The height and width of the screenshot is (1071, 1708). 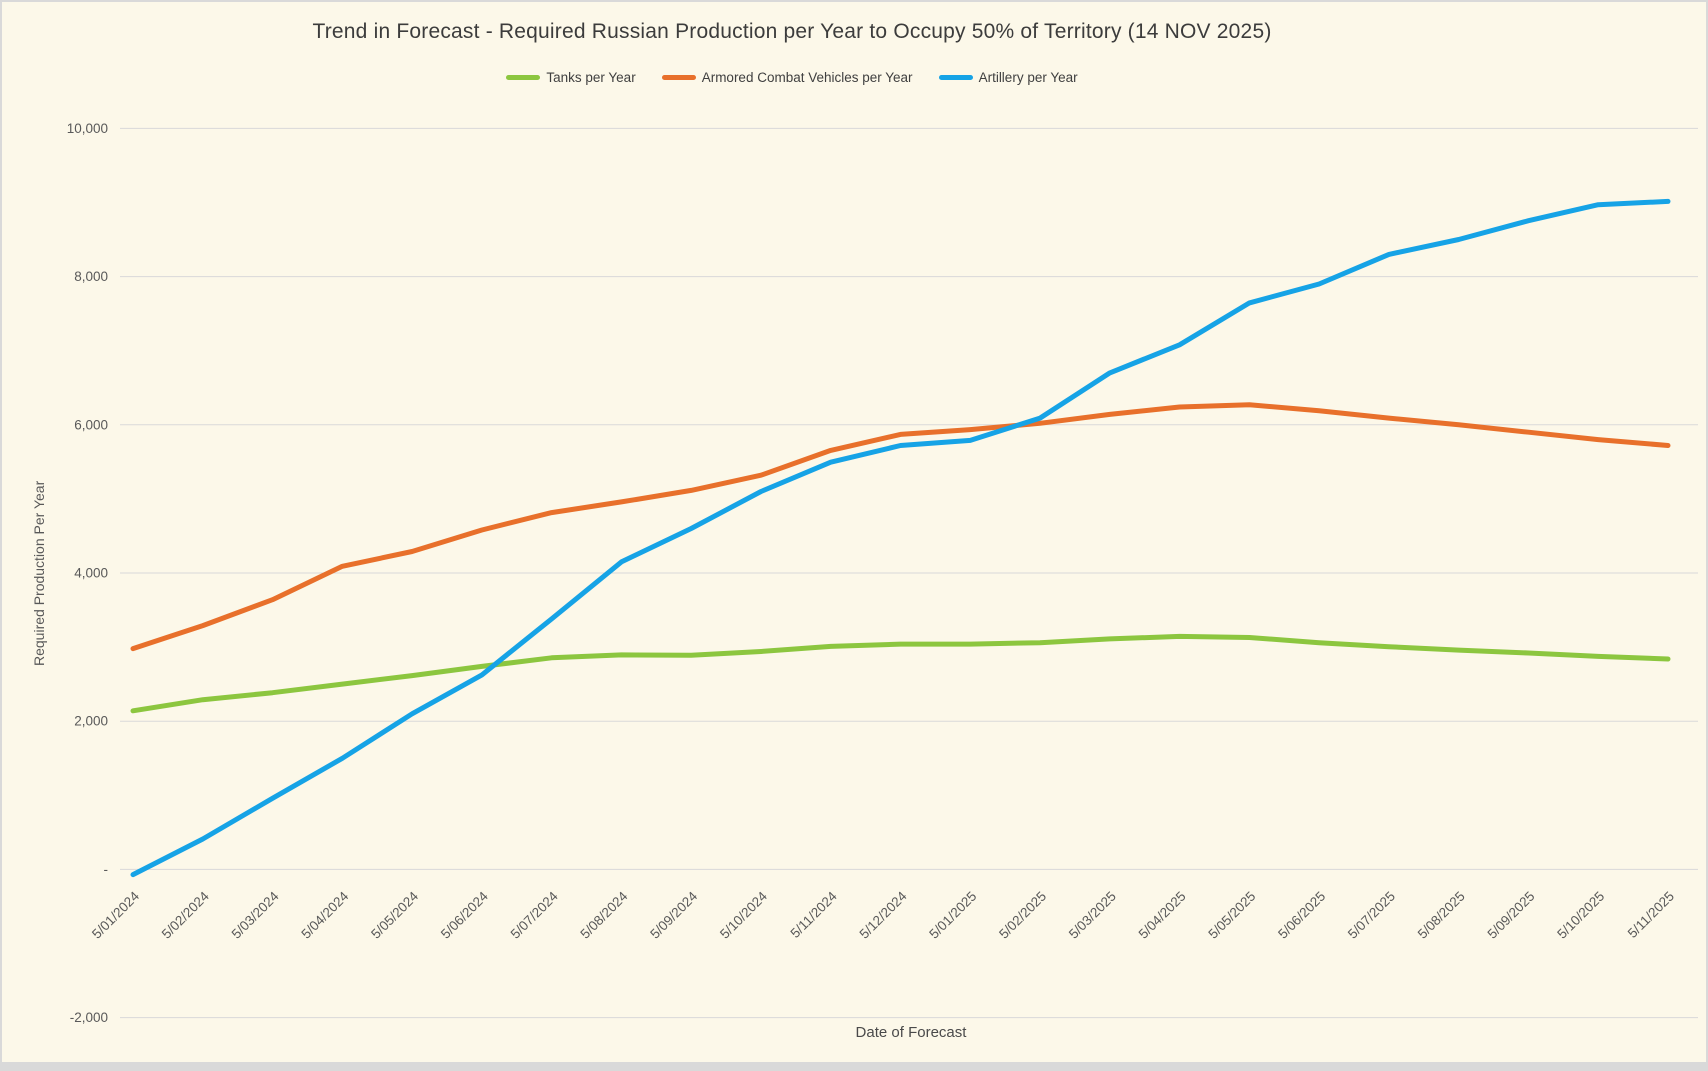 What do you see at coordinates (911, 1032) in the screenshot?
I see `x-axis-title: Date of Forecast` at bounding box center [911, 1032].